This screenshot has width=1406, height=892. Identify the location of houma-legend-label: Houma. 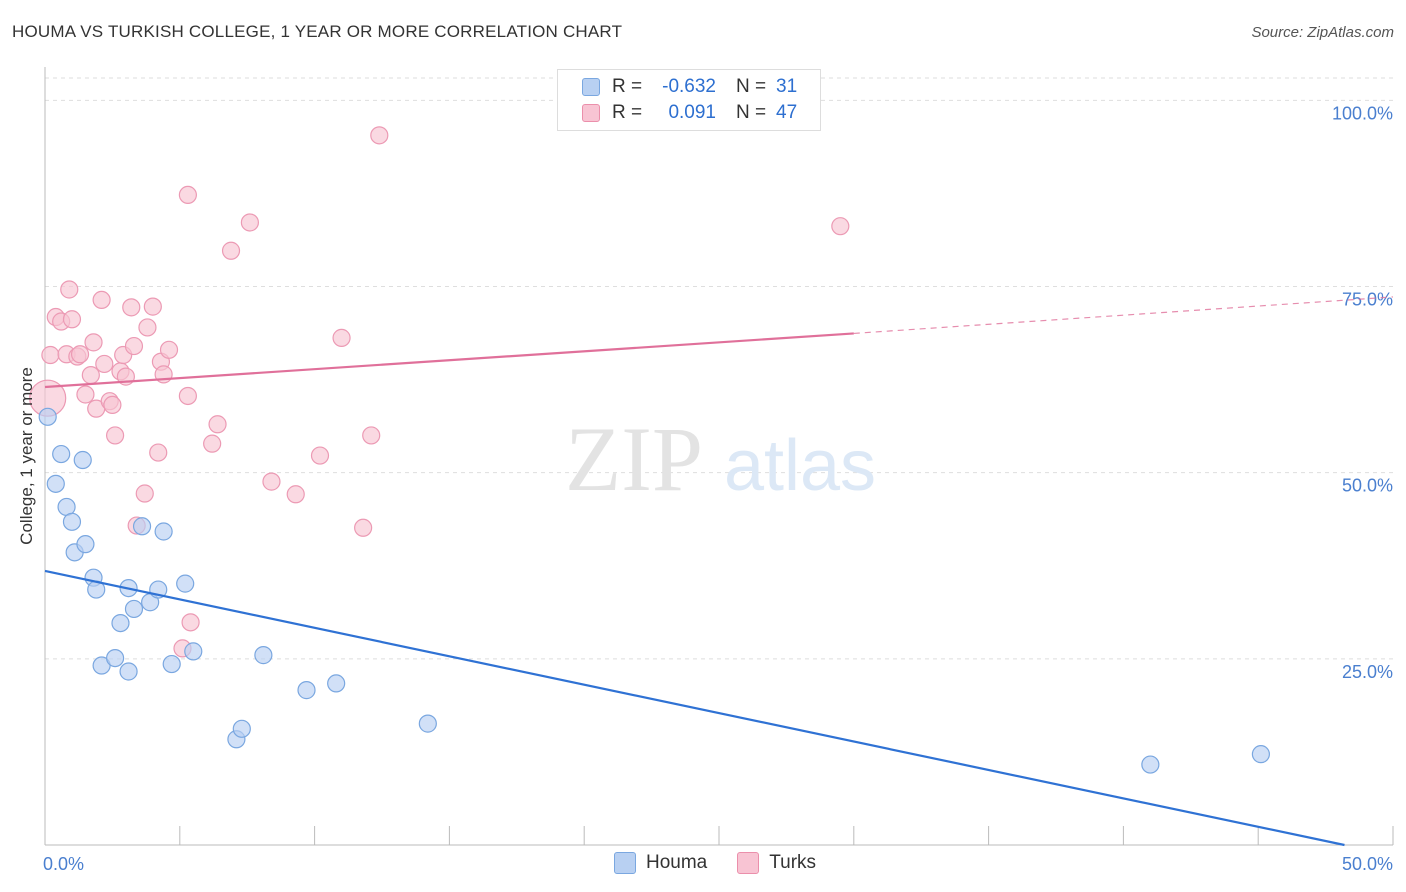
(677, 862).